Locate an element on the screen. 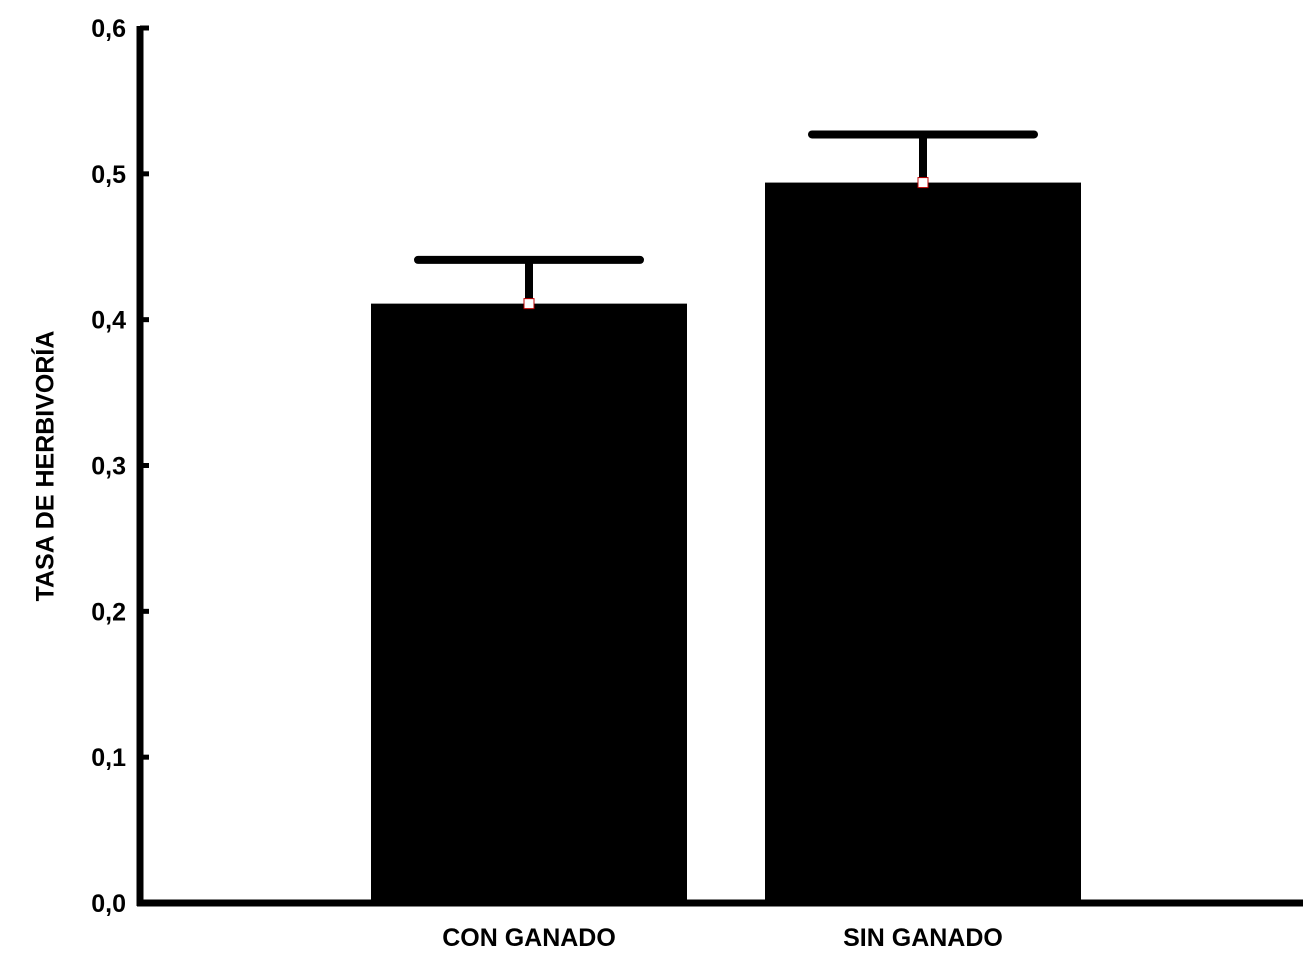 This screenshot has width=1303, height=954. x-category-label: CON GANADO is located at coordinates (529, 938).